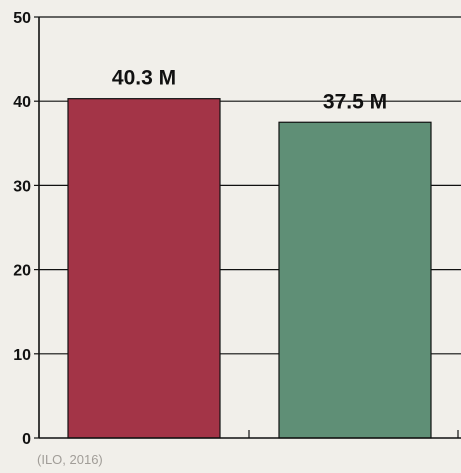 This screenshot has height=473, width=461. I want to click on data-label-2: 37.5 M, so click(355, 101).